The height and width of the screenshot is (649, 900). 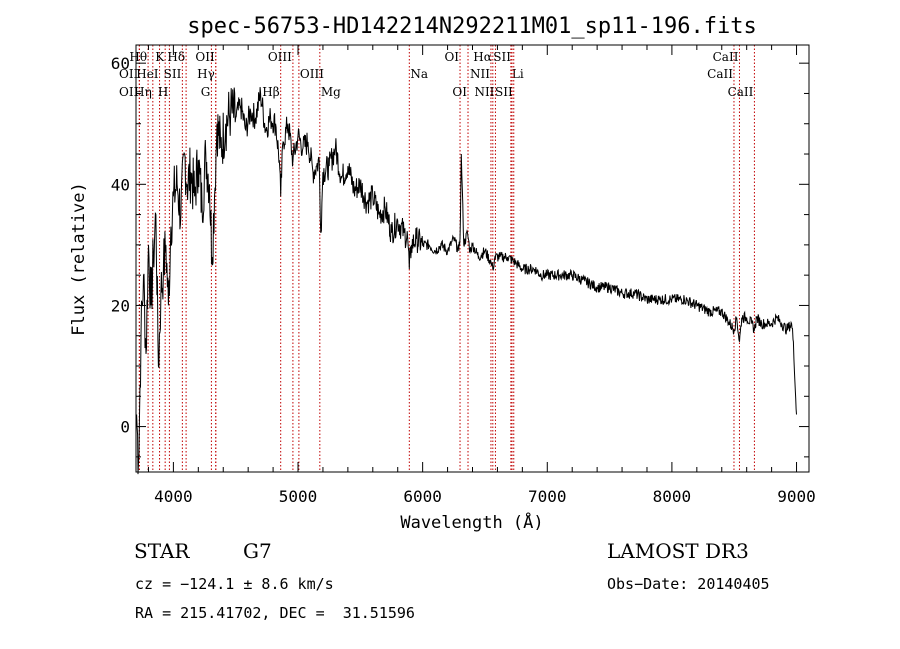 What do you see at coordinates (205, 57) in the screenshot?
I see `line-label-10: OII` at bounding box center [205, 57].